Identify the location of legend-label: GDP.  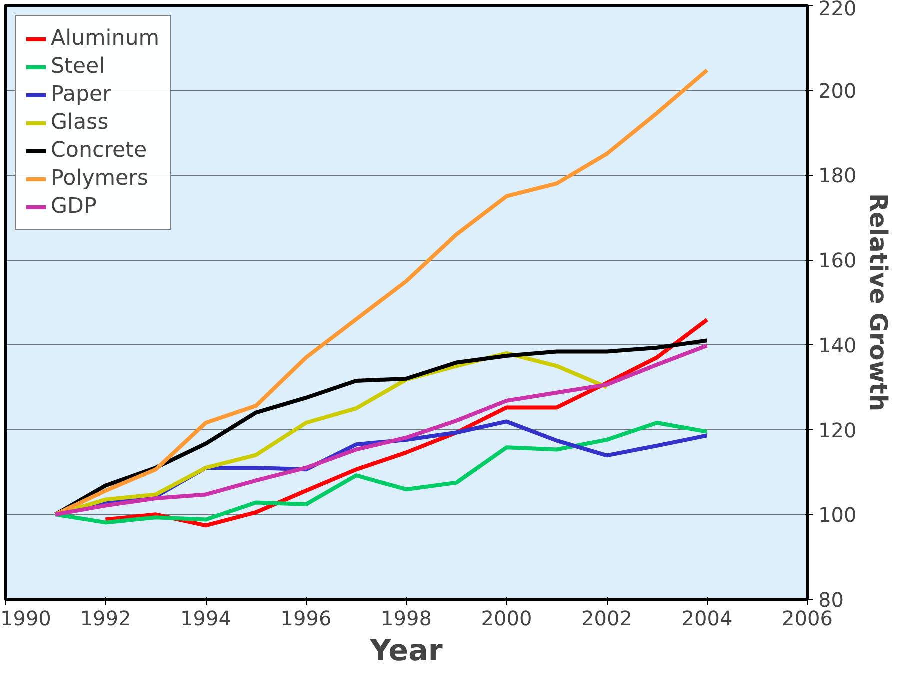
(74, 206).